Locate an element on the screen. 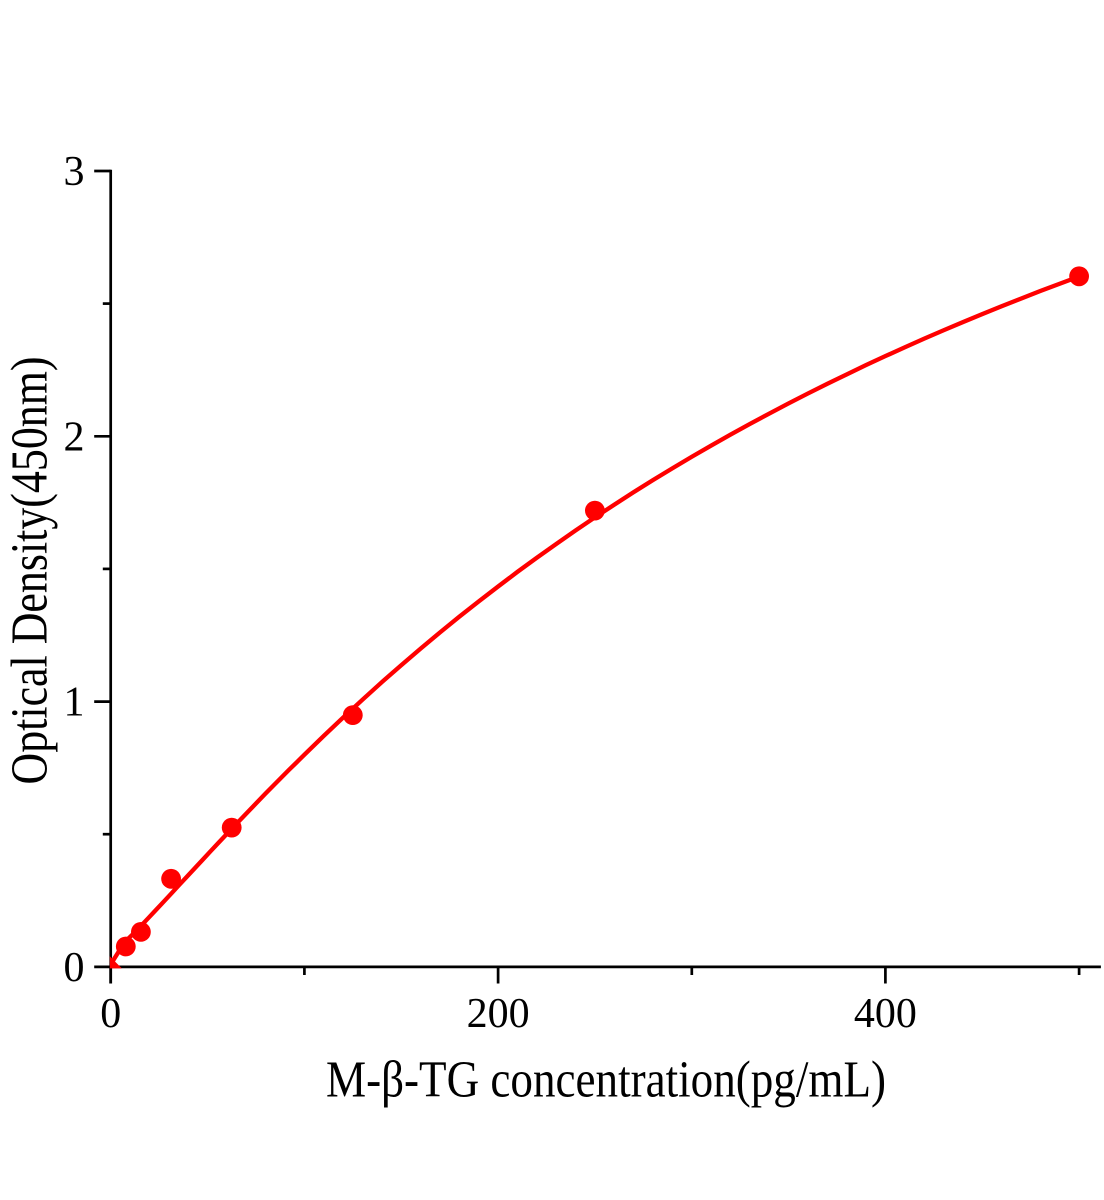 This screenshot has width=1104, height=1200. svg-text: 1 is located at coordinates (74, 703).